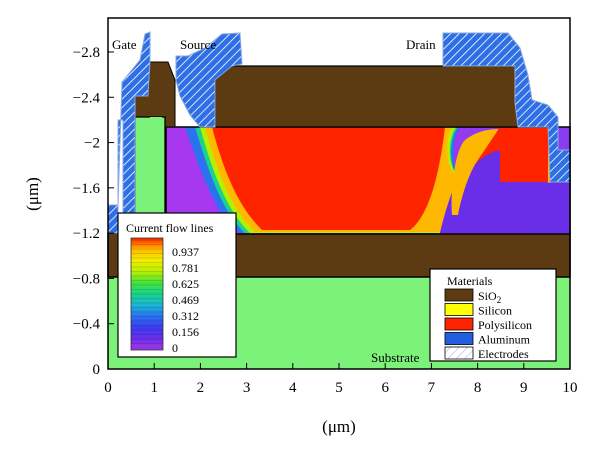 The image size is (600, 456). I want to click on x-tick-label: 7, so click(432, 388).